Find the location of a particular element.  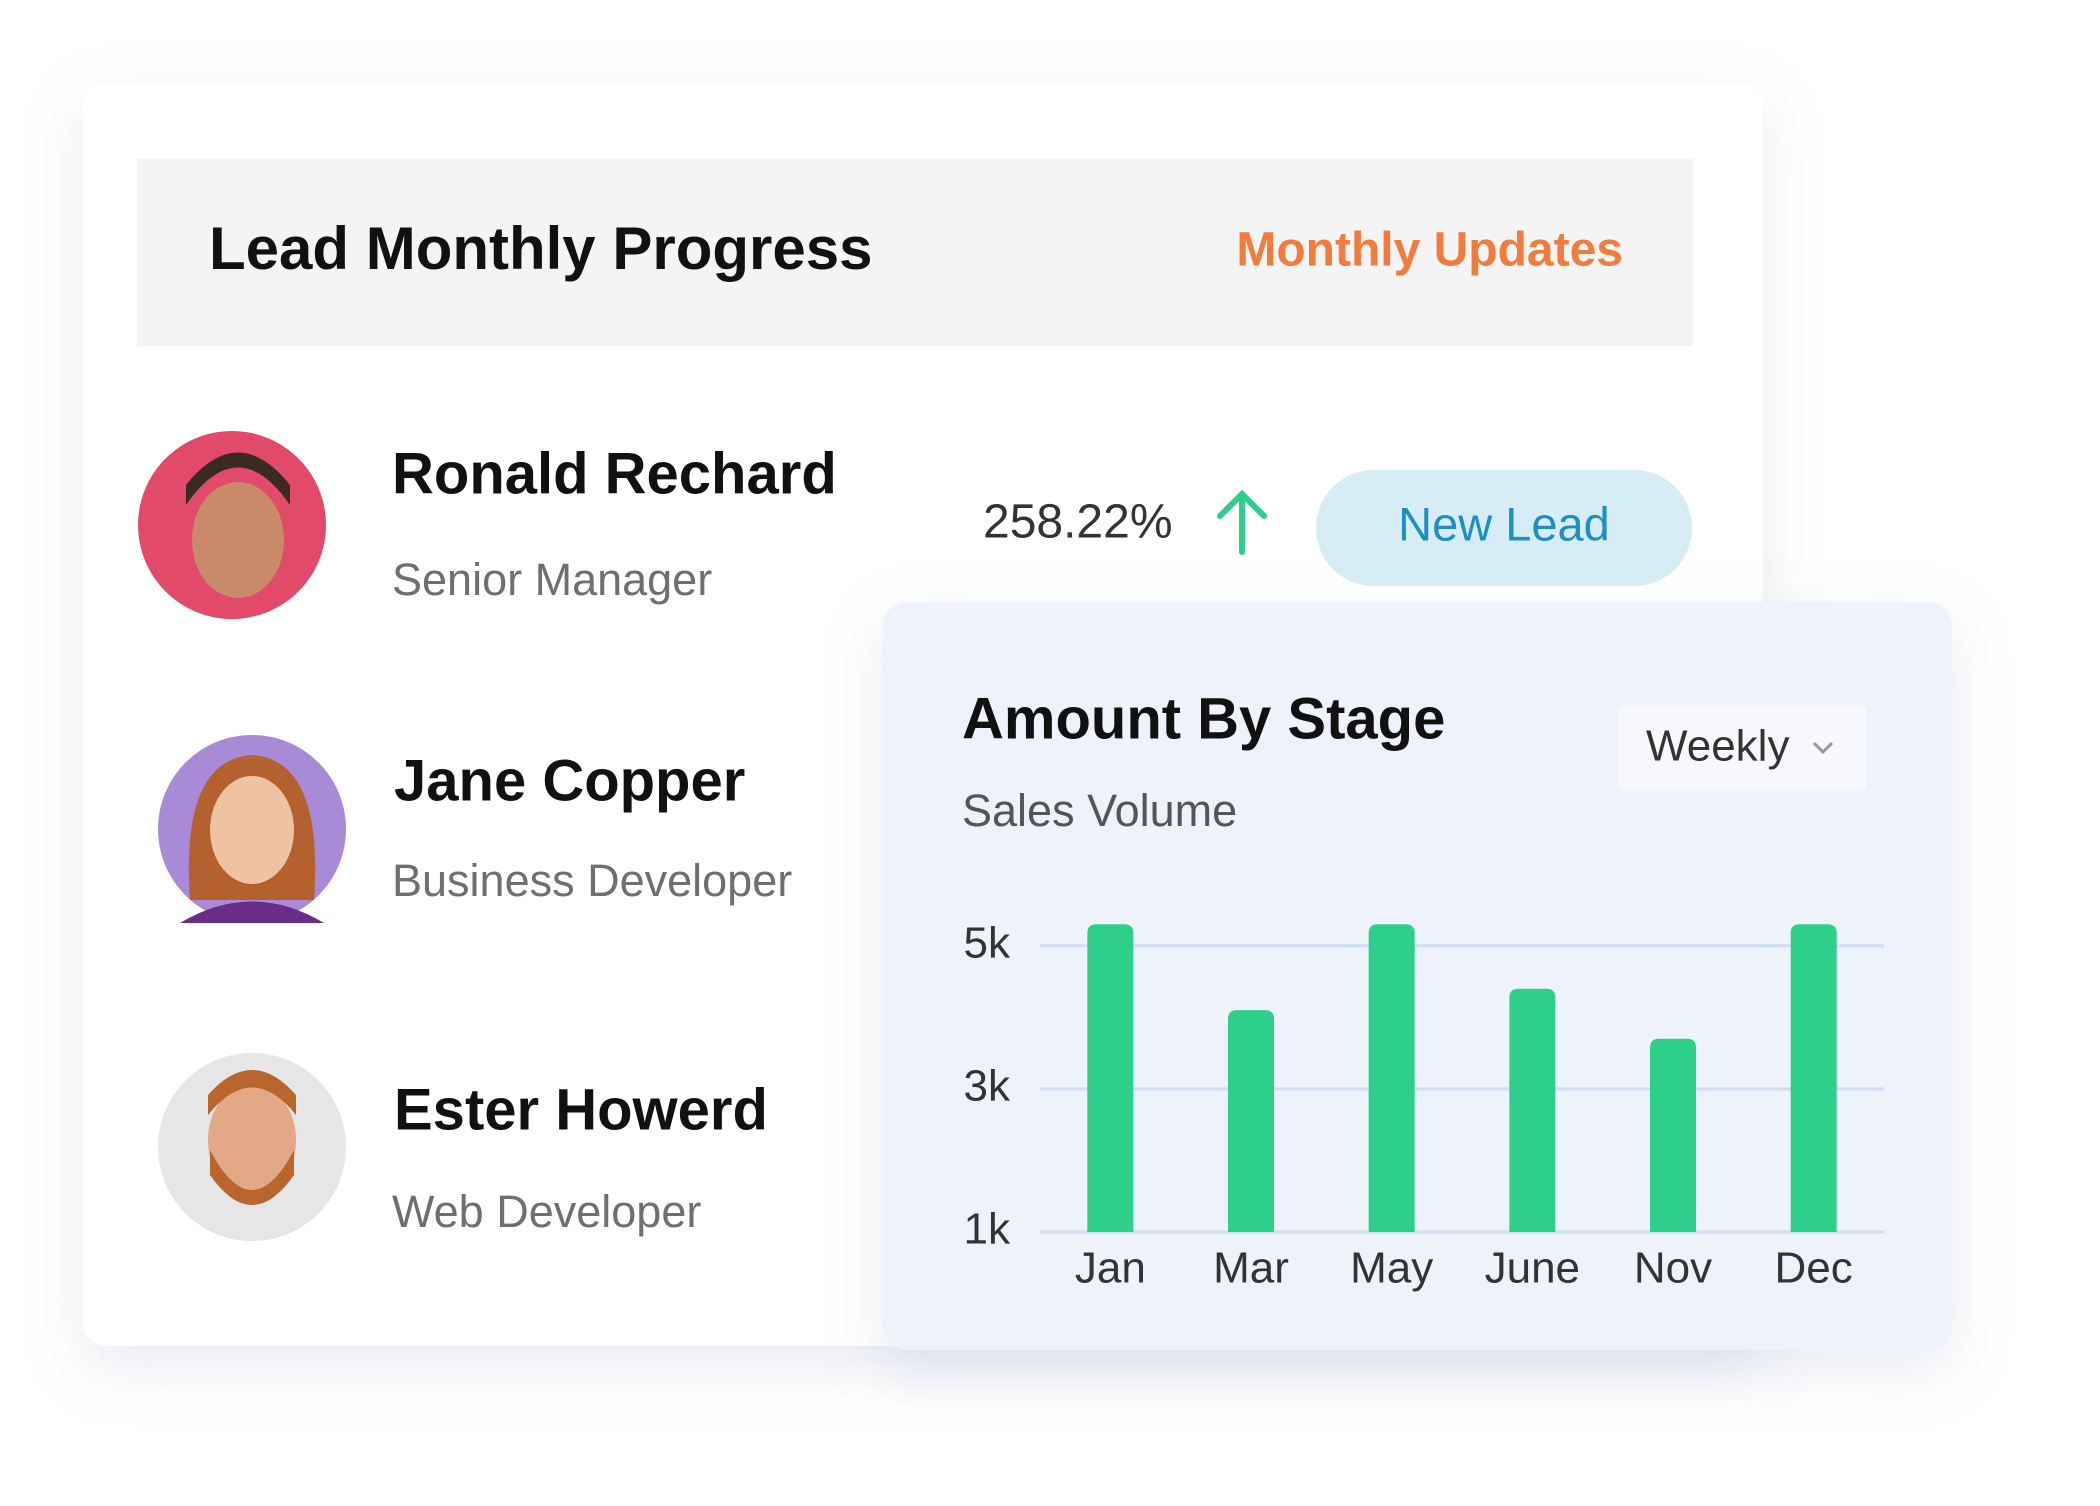

y-tick-label: 5k is located at coordinates (987, 942).